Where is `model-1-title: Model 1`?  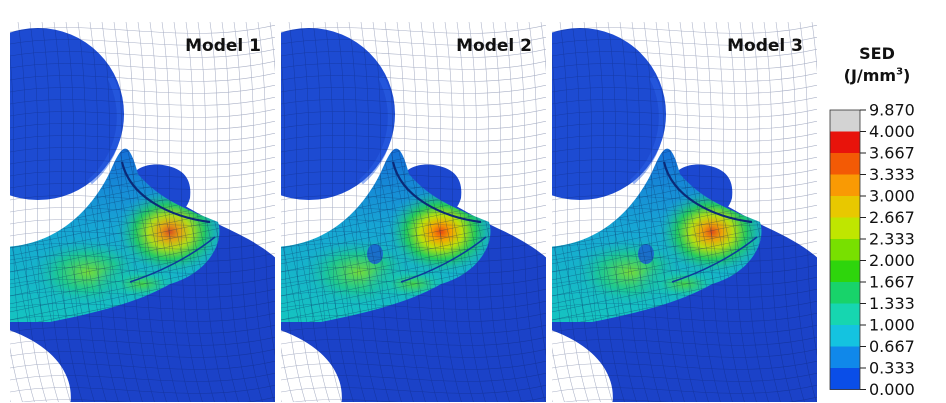
model-1-title: Model 1 is located at coordinates (223, 46).